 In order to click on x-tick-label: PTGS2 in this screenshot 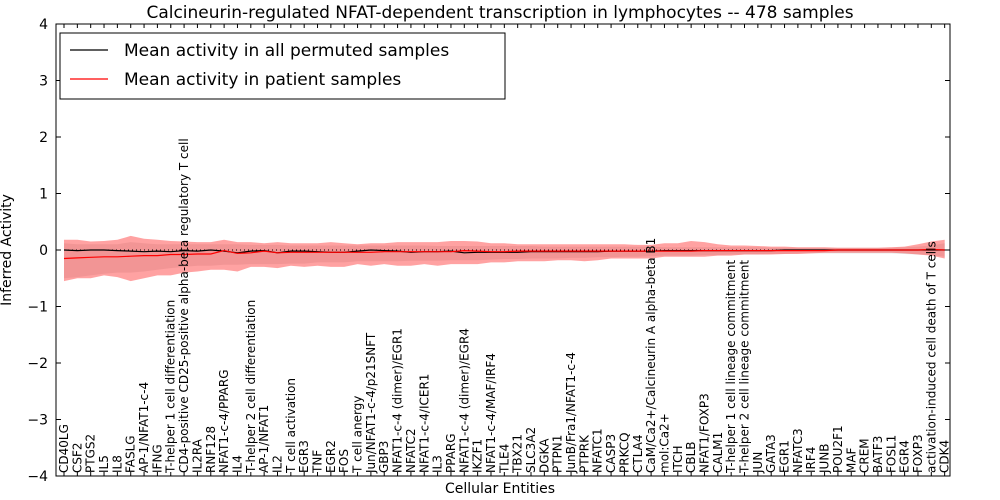, I will do `click(91, 453)`.